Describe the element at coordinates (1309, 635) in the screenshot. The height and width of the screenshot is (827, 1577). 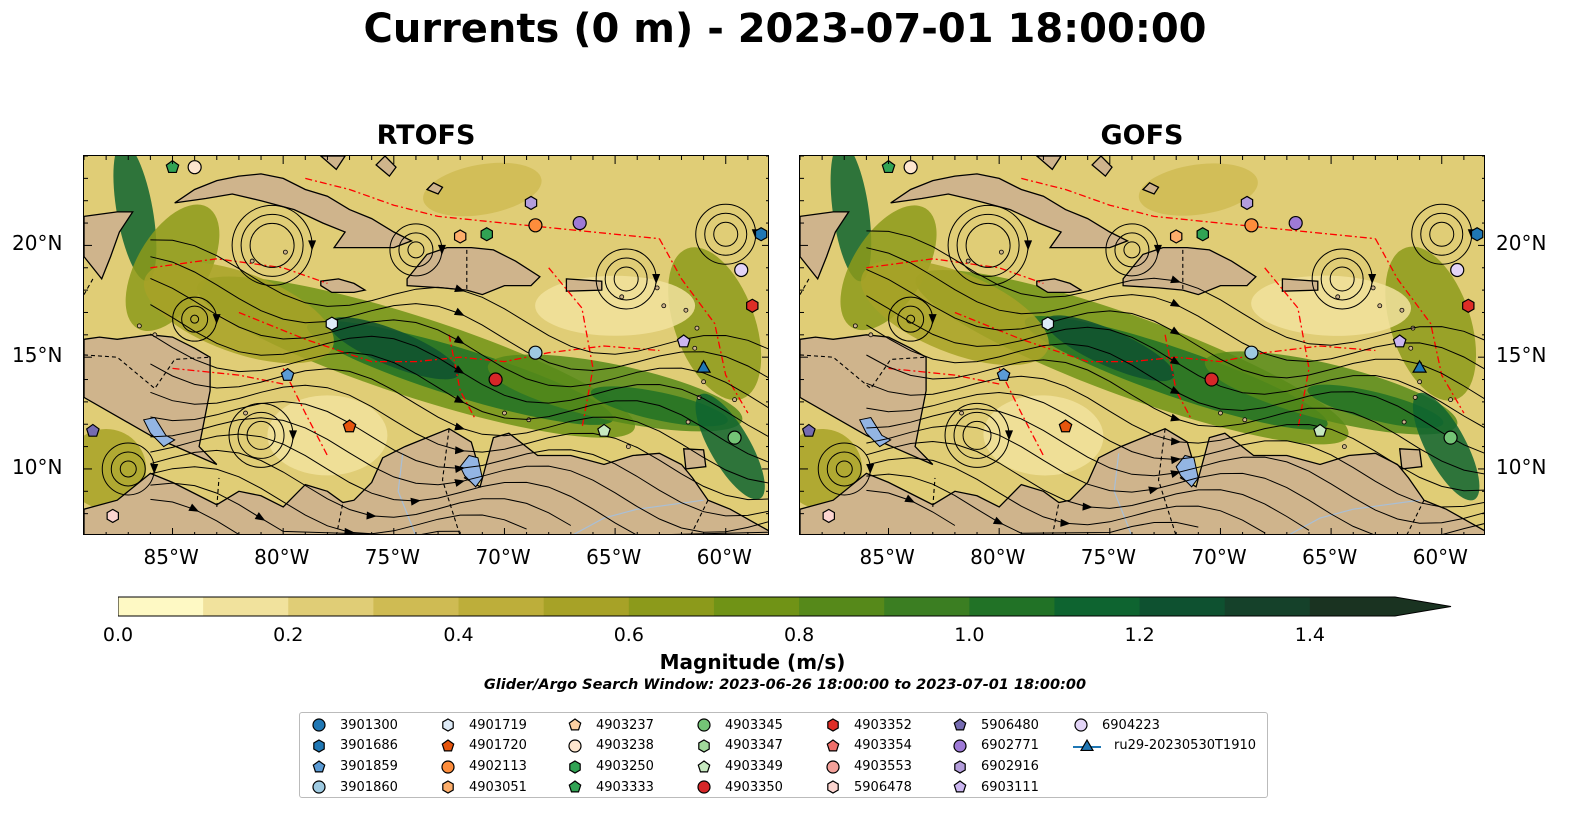
I see `colorbar-tick-label: 1.4` at that location.